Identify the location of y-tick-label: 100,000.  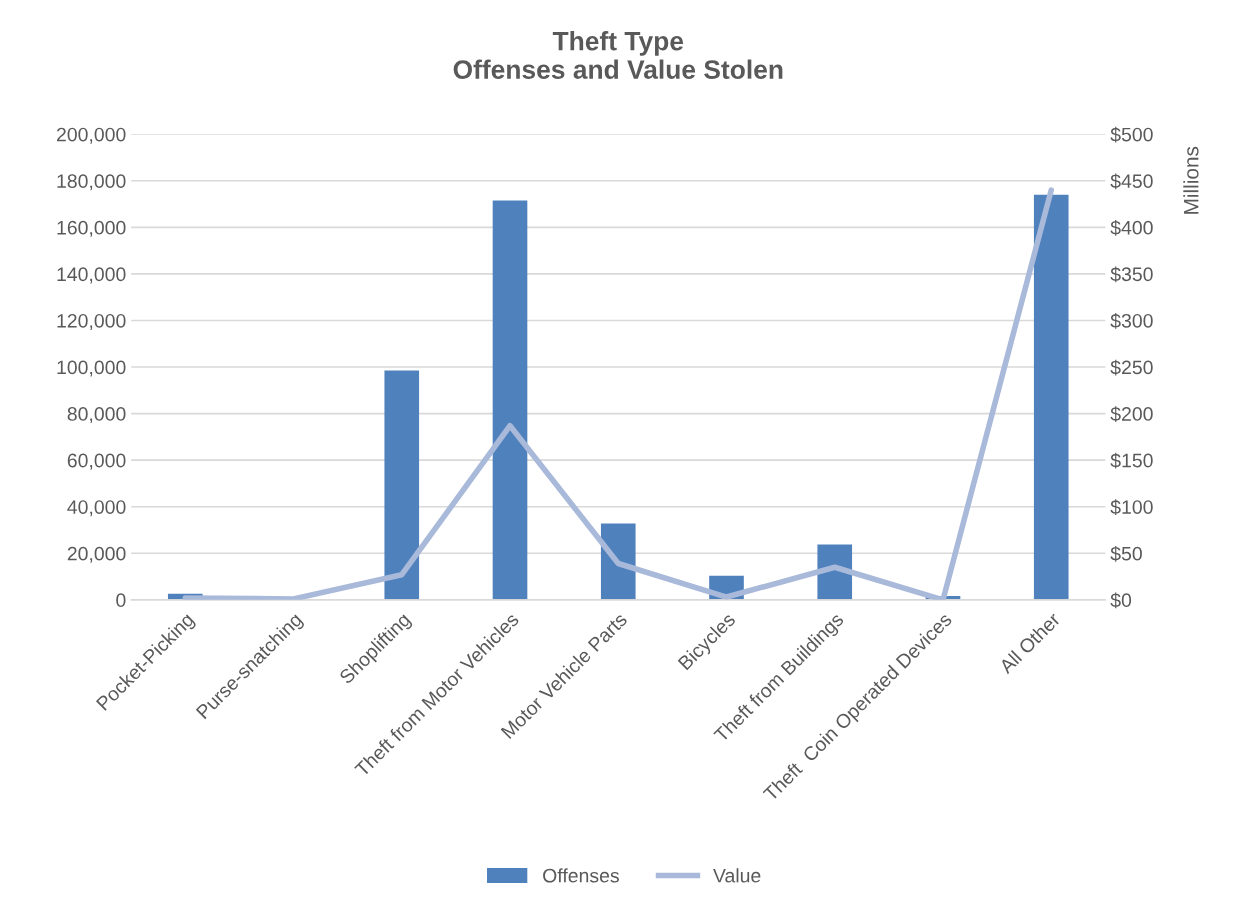
(91, 368).